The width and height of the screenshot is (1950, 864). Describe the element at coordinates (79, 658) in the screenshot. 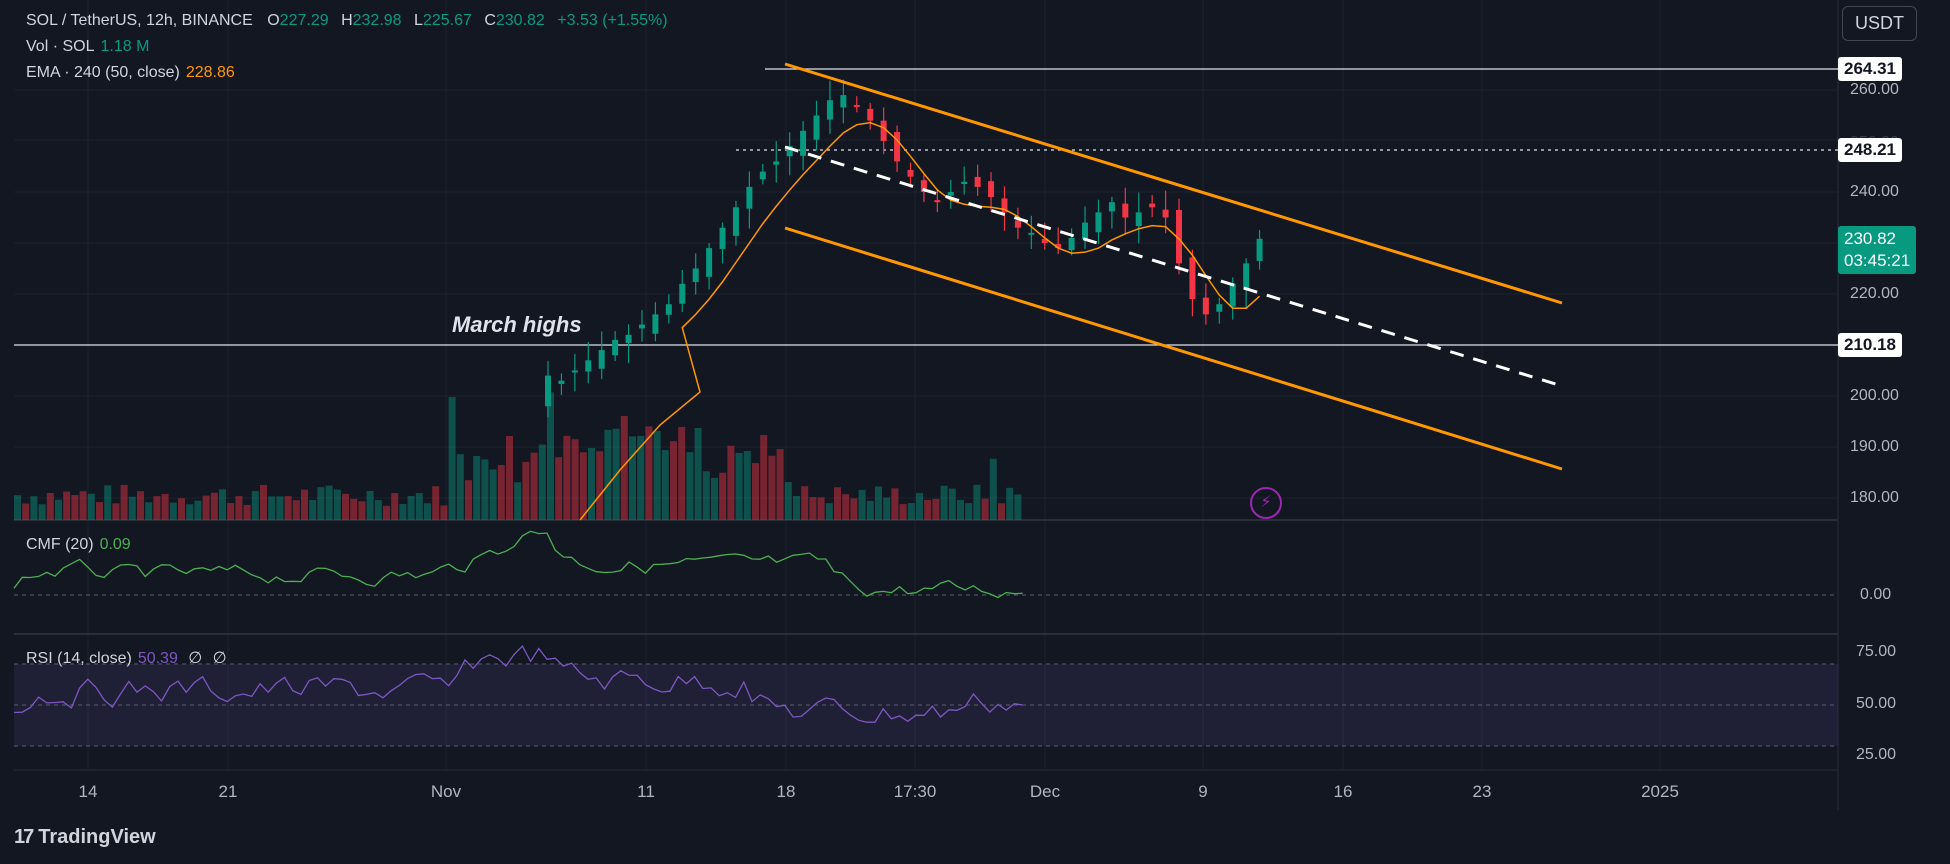

I see `rsi-label: RSI (14, close)` at that location.